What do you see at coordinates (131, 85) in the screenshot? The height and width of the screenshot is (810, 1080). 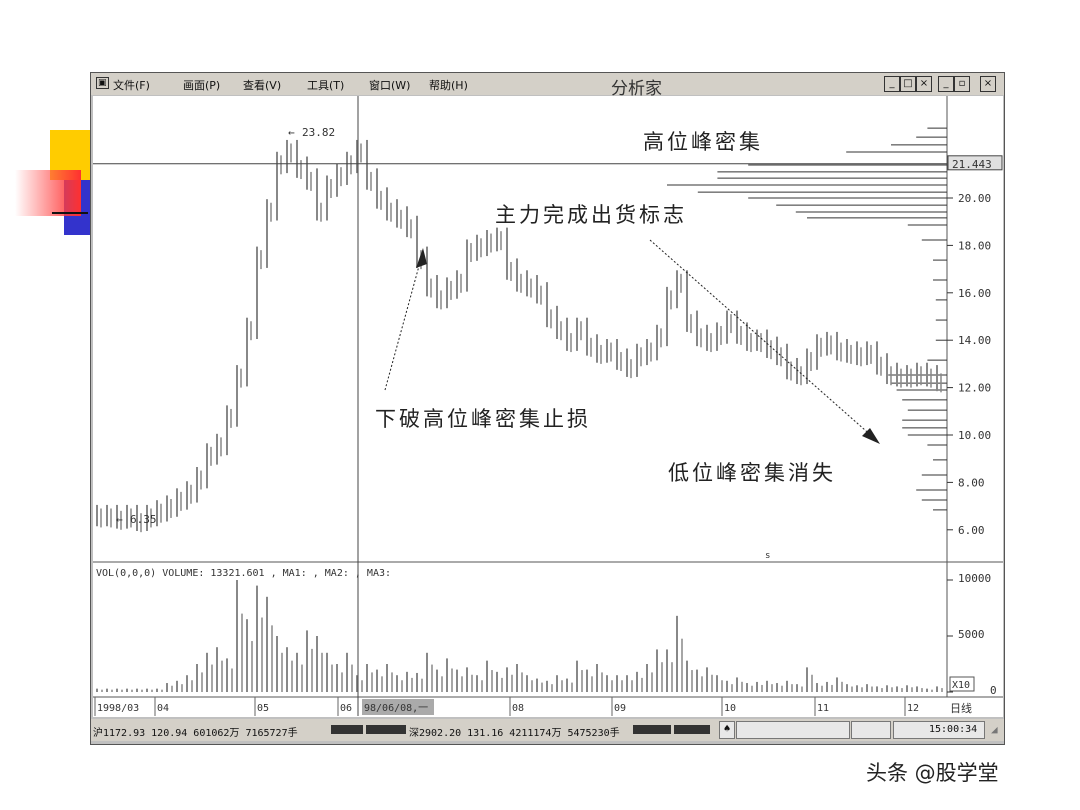 I see `menu-file: 文件(F)` at bounding box center [131, 85].